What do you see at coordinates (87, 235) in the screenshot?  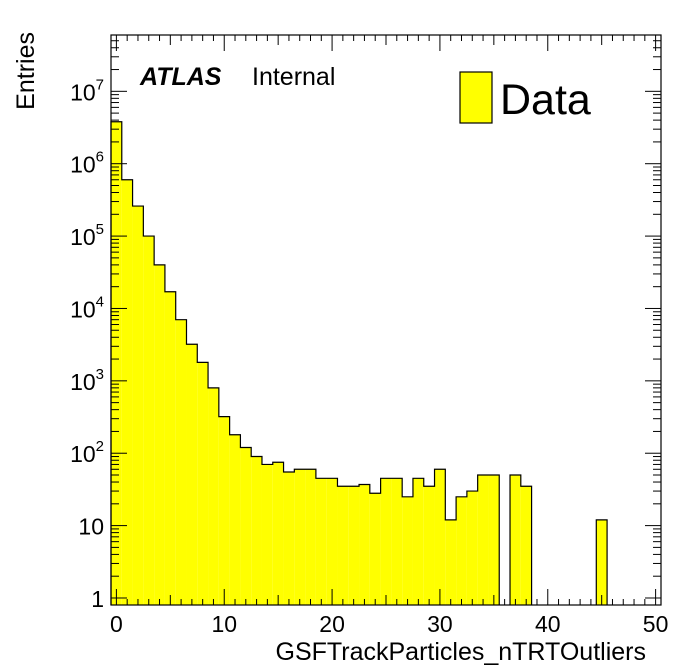 I see `y-tick-label: 10⁵` at bounding box center [87, 235].